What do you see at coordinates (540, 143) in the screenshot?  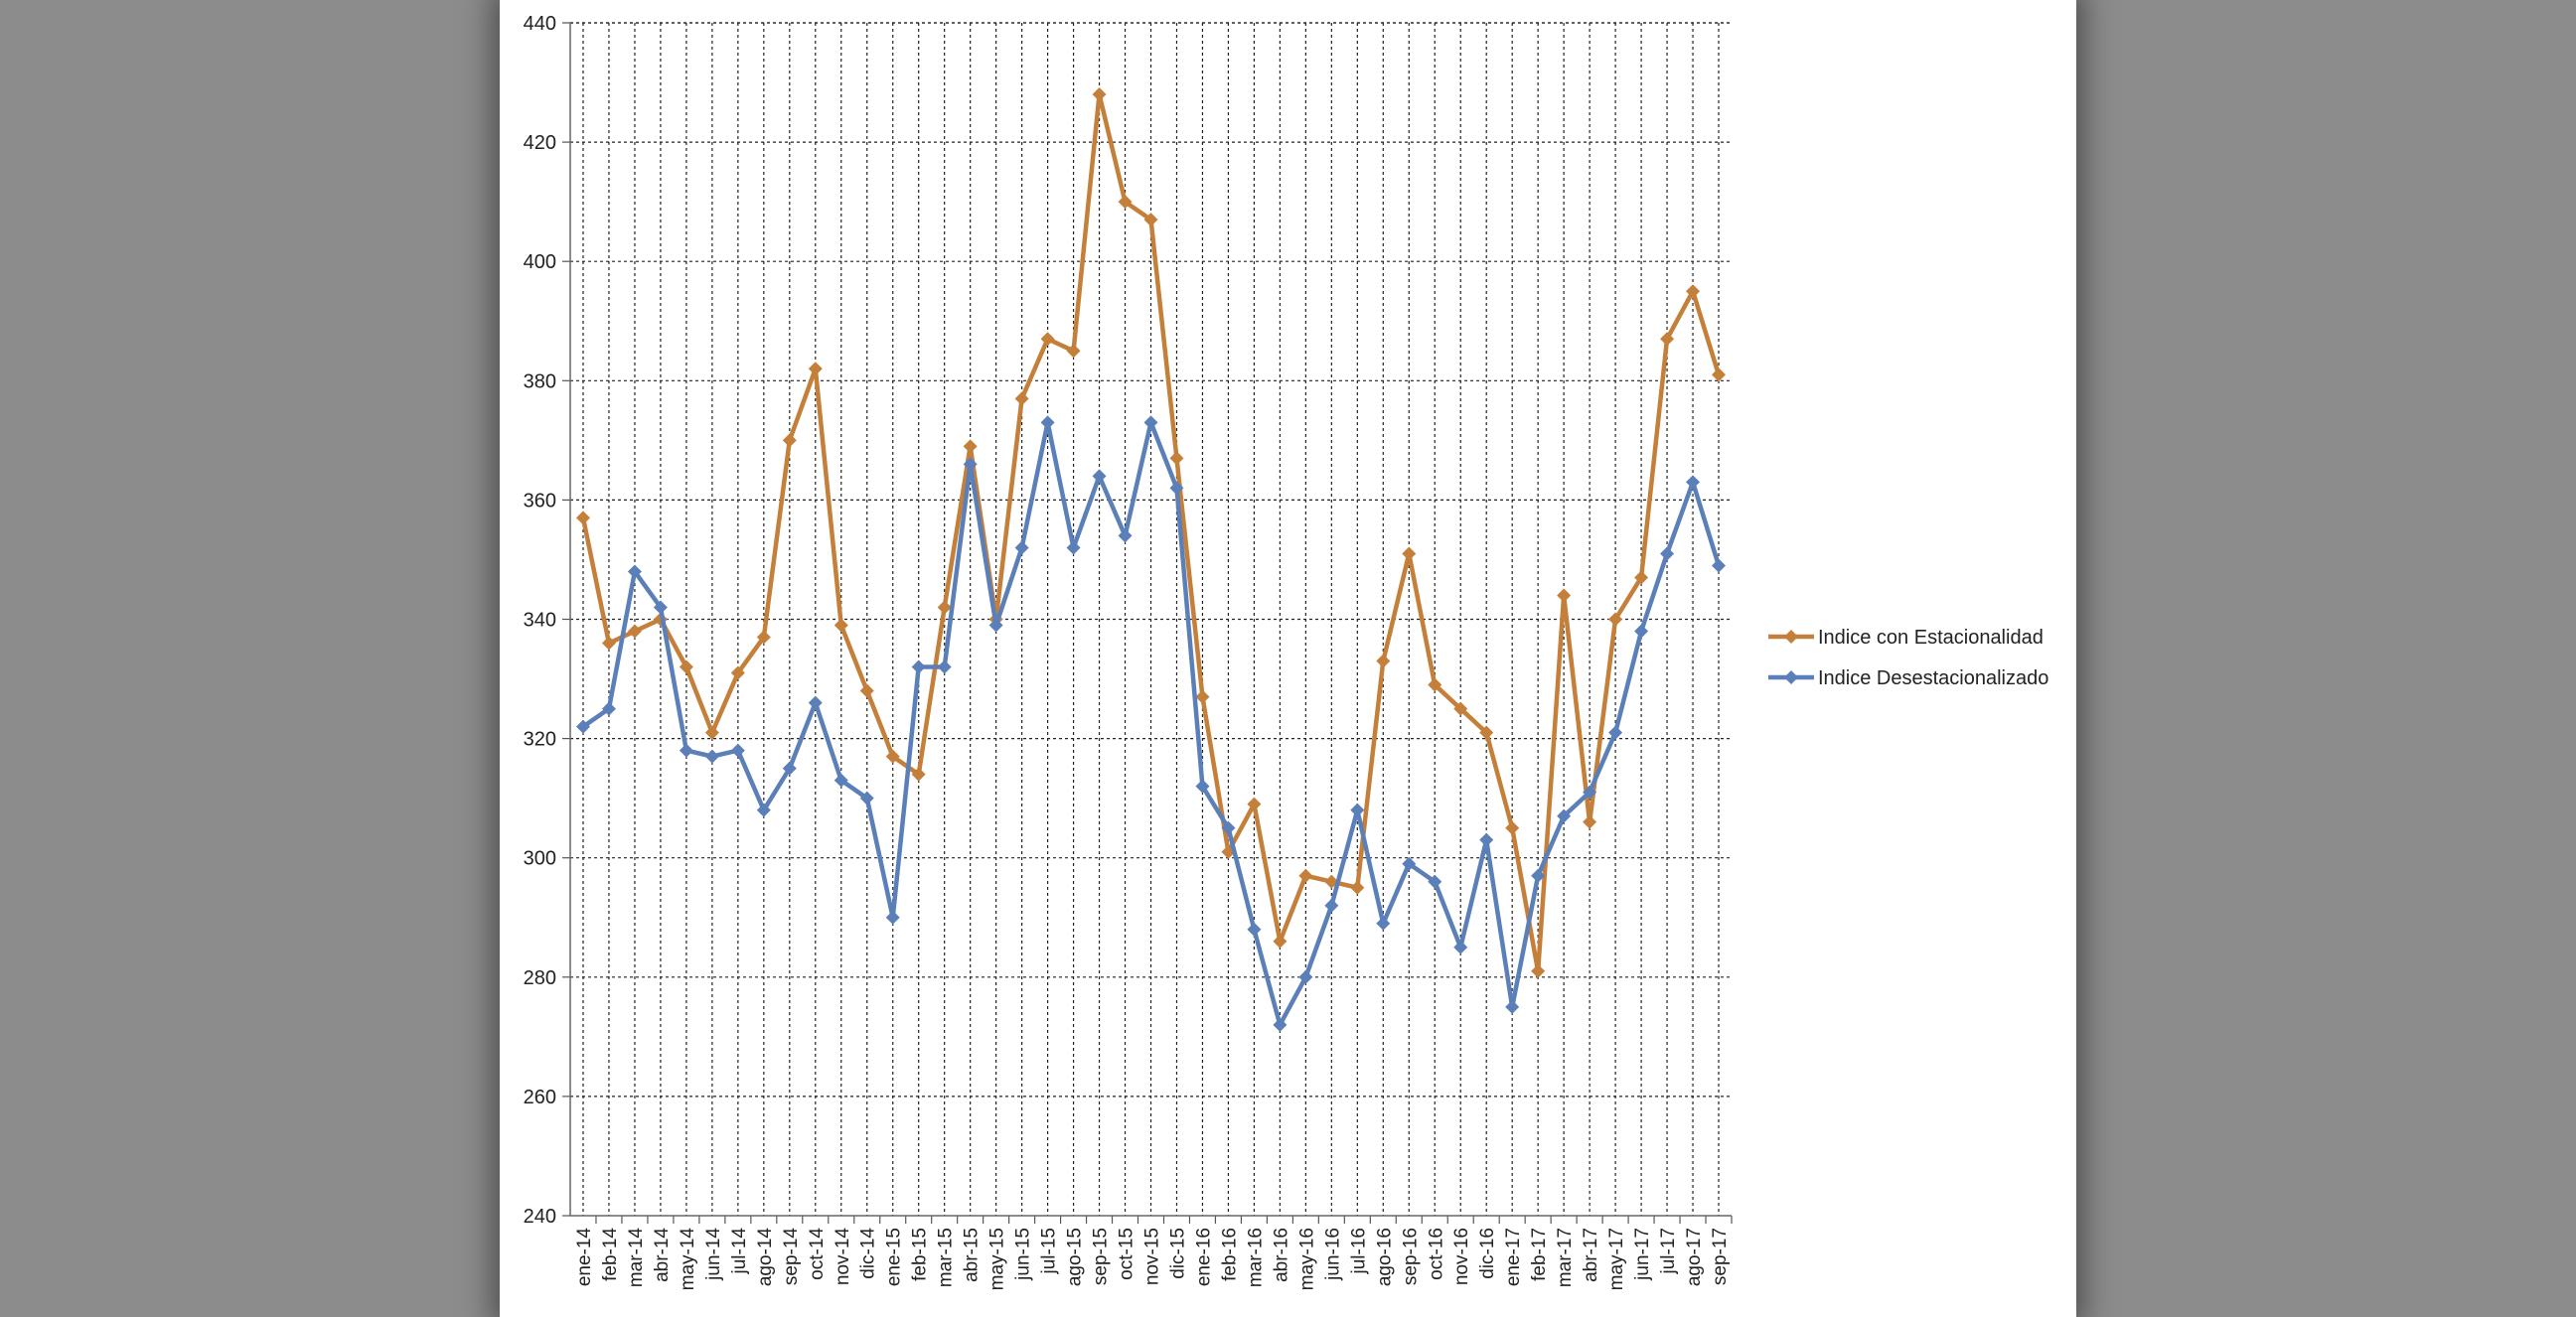 I see `y-tick-label: 420` at bounding box center [540, 143].